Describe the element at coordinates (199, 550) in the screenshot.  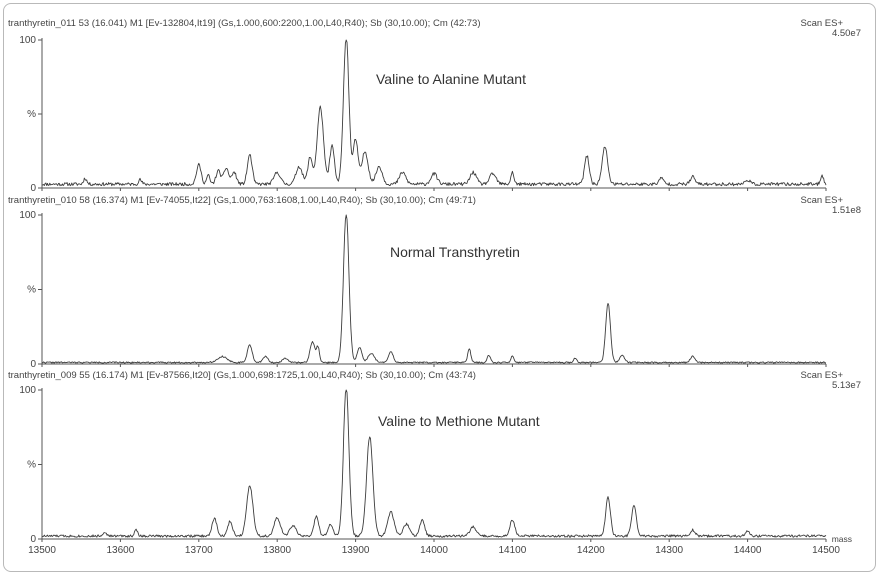
I see `x-tick-label-13700: 13700` at that location.